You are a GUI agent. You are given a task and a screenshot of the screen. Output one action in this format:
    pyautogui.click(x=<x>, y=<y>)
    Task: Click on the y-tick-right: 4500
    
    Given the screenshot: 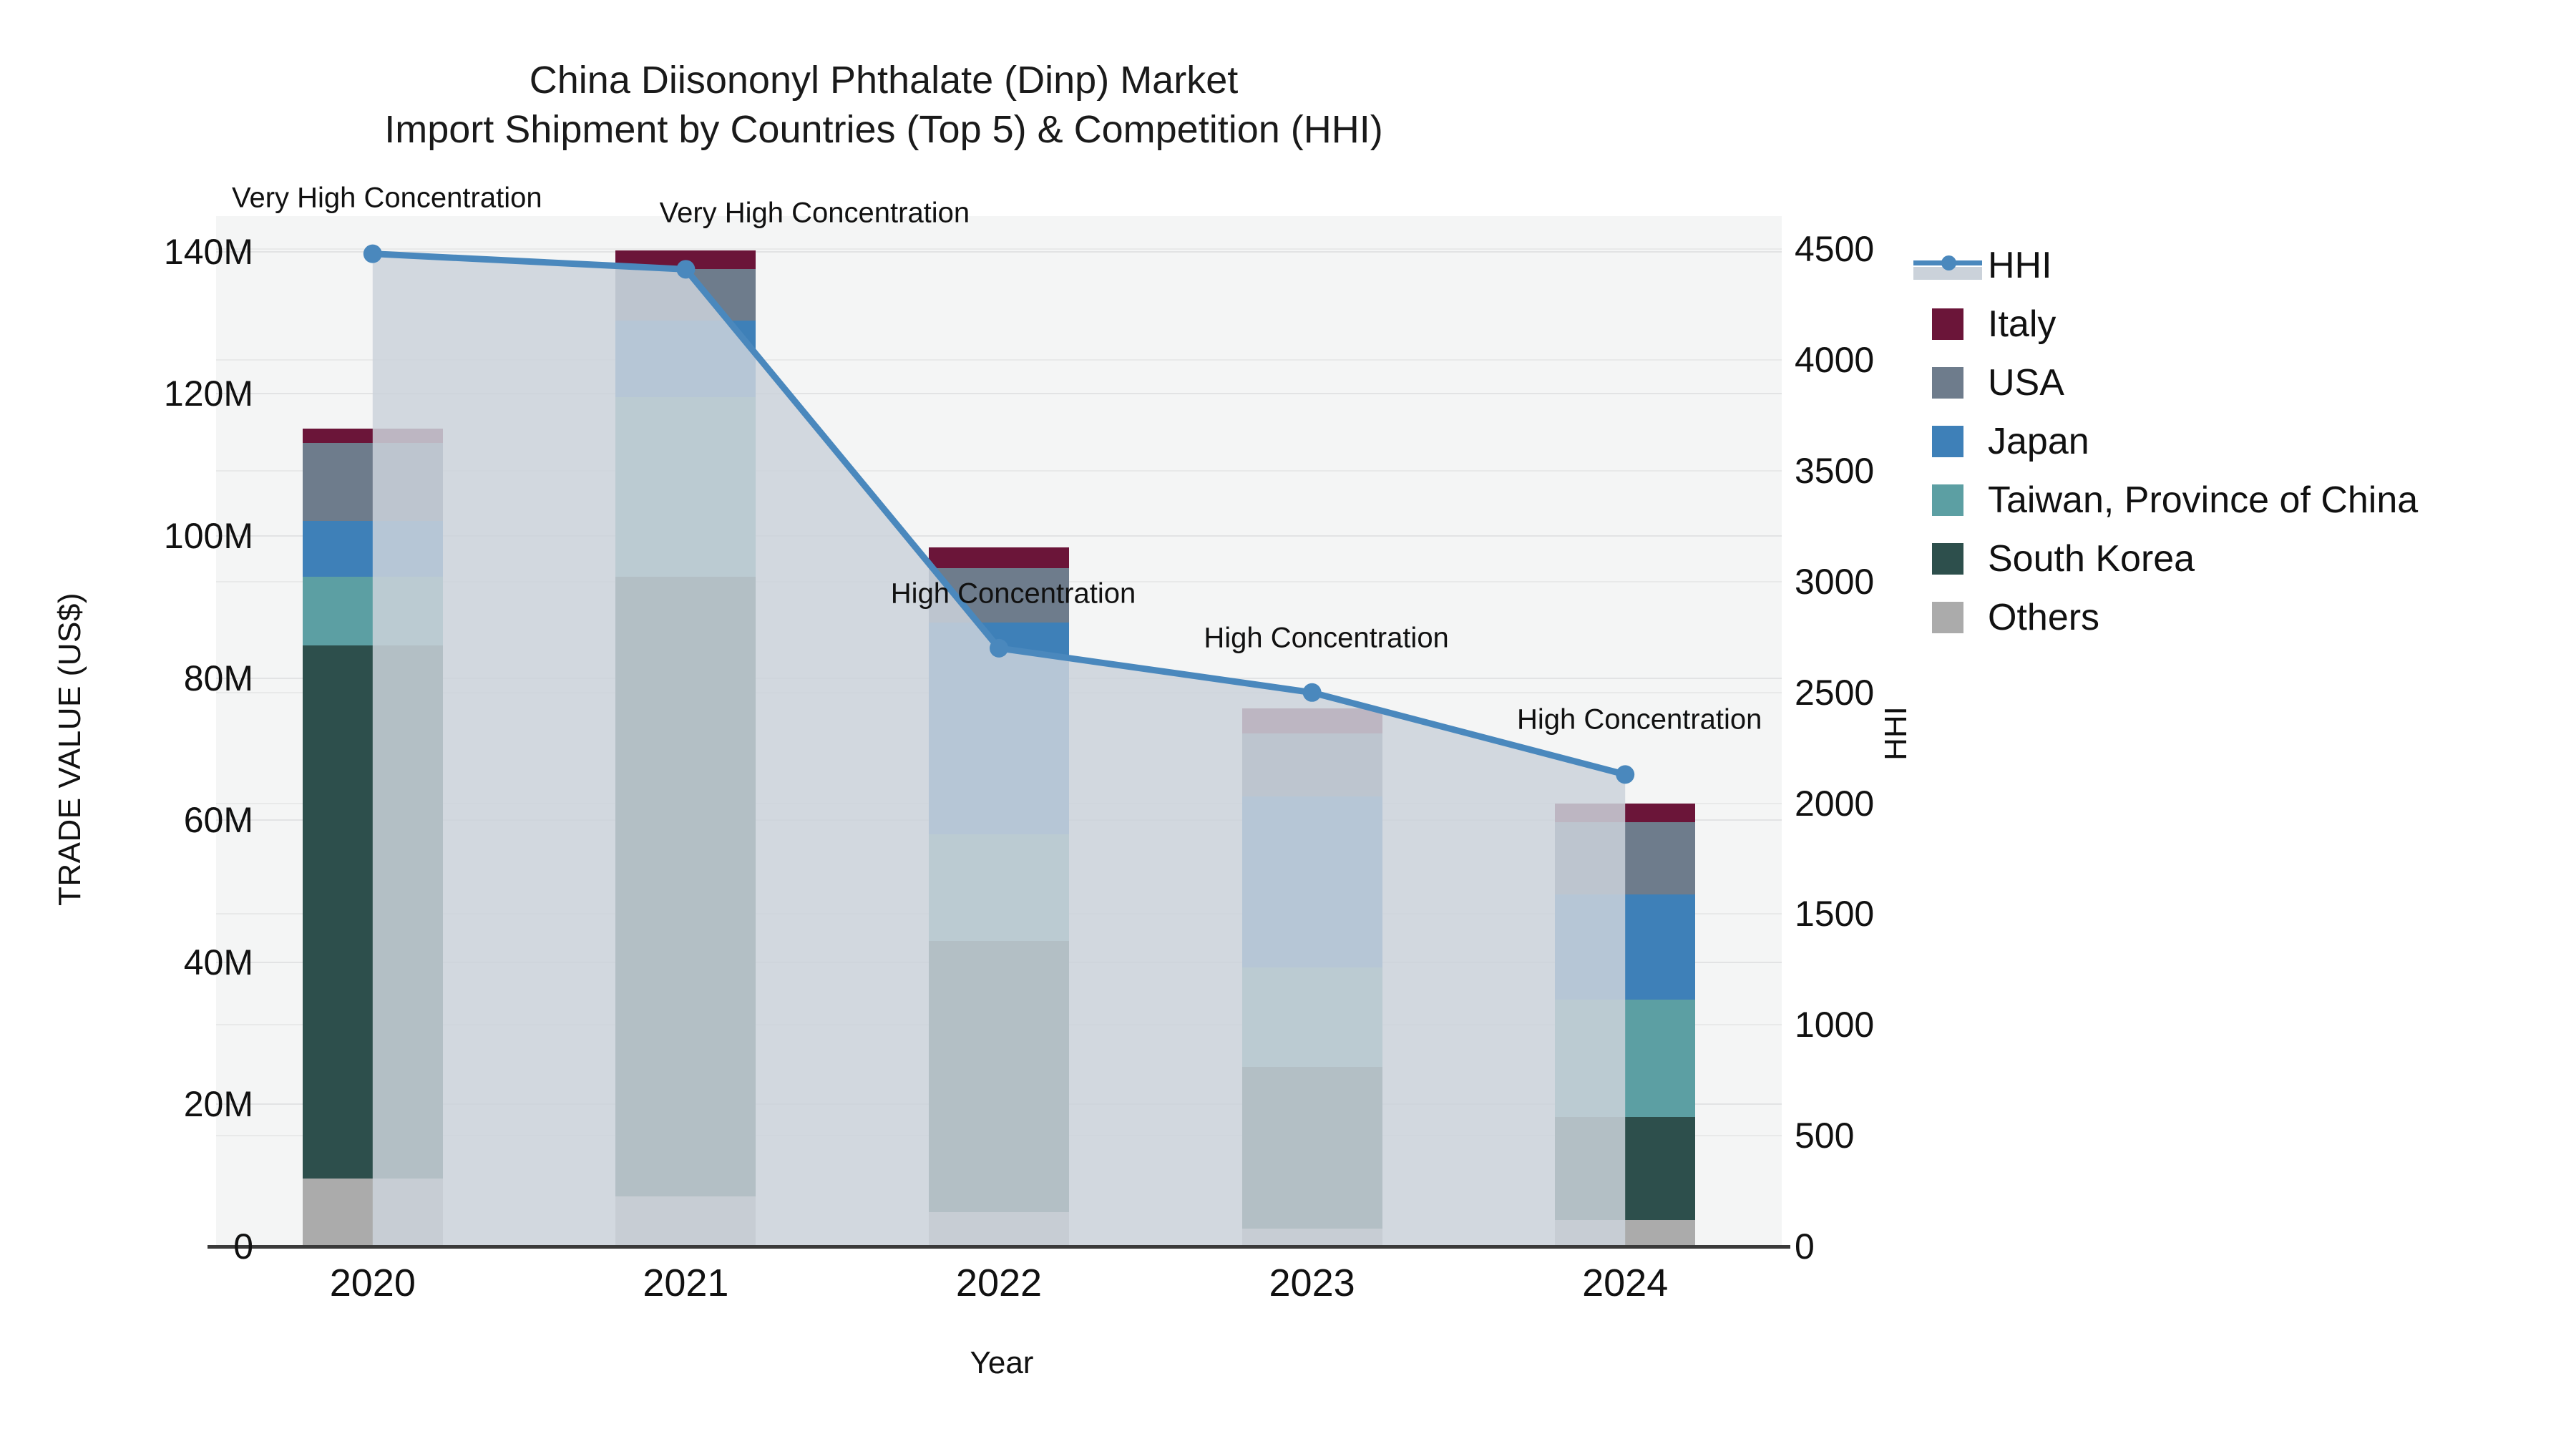 What is the action you would take?
    pyautogui.click(x=1835, y=249)
    